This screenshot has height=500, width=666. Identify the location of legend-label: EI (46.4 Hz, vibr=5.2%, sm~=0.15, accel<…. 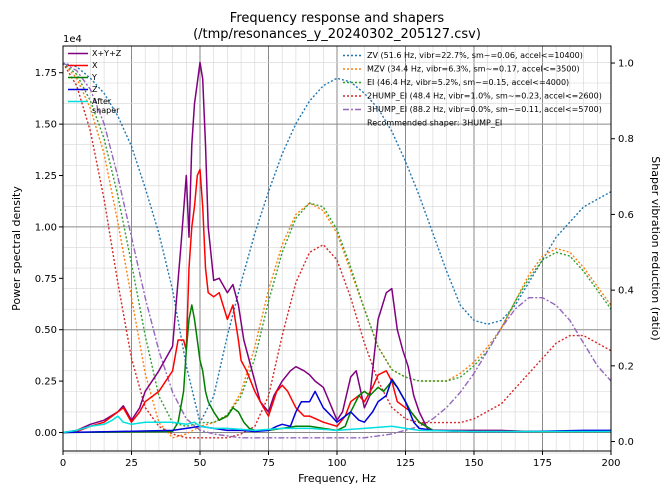
(468, 82).